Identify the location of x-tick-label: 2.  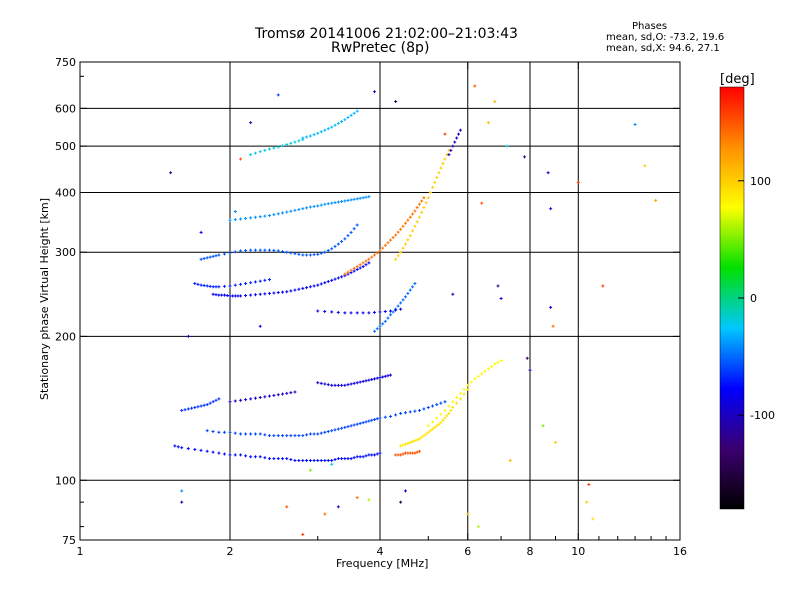
(230, 551).